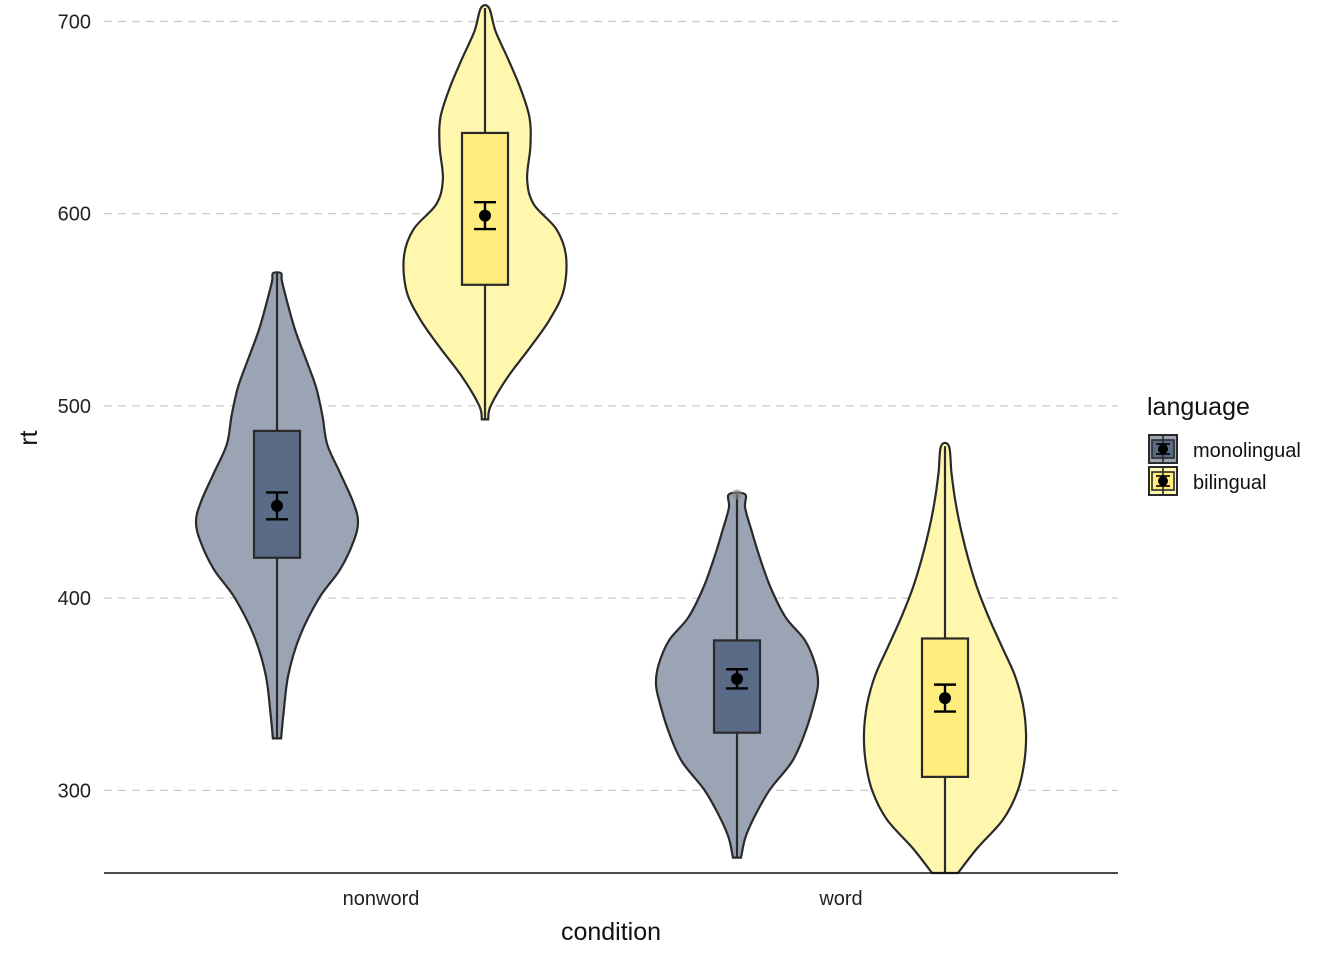  Describe the element at coordinates (603, 899) in the screenshot. I see `x-tick-labels: nonword word` at that location.